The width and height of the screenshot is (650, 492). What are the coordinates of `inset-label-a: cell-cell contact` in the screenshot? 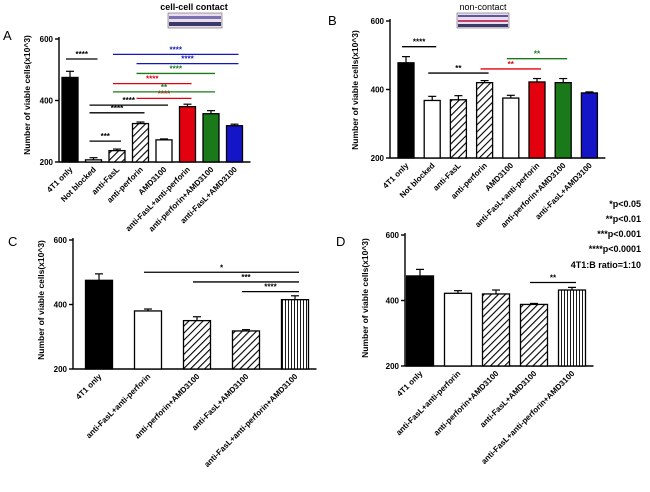 It's located at (194, 7).